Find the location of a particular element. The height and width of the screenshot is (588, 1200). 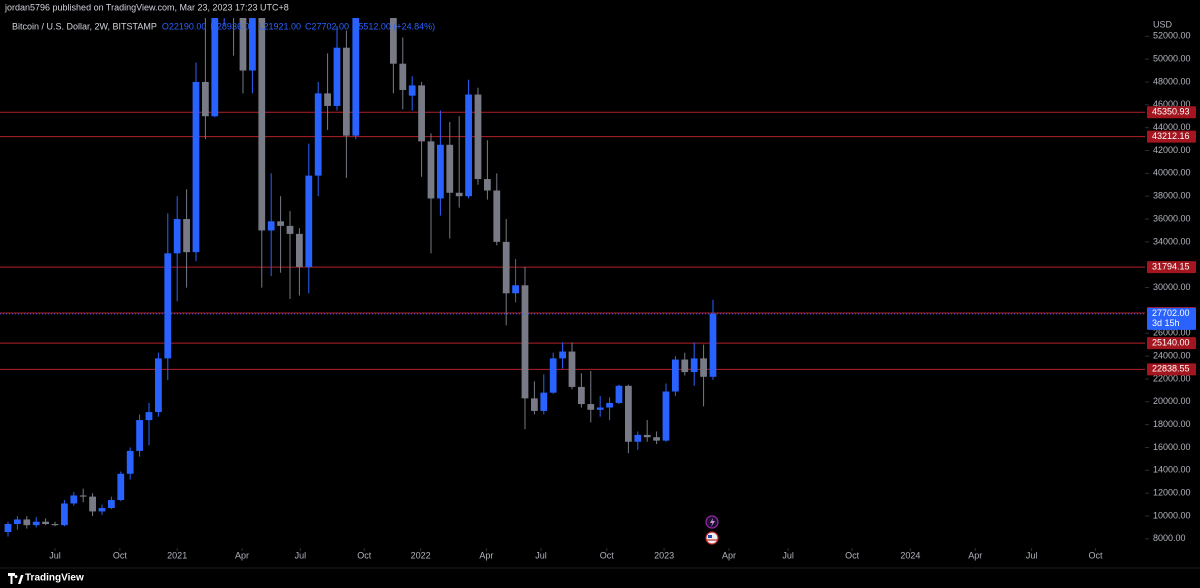

y-tick-label: 22000.00 is located at coordinates (1172, 378).